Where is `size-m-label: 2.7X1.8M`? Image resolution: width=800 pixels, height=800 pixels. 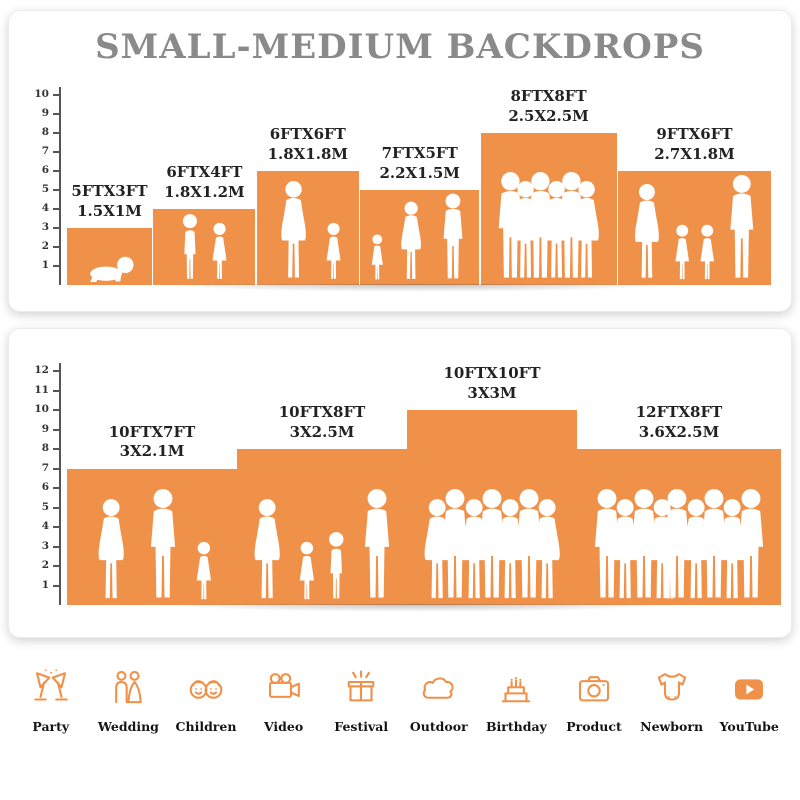
size-m-label: 2.7X1.8M is located at coordinates (694, 153).